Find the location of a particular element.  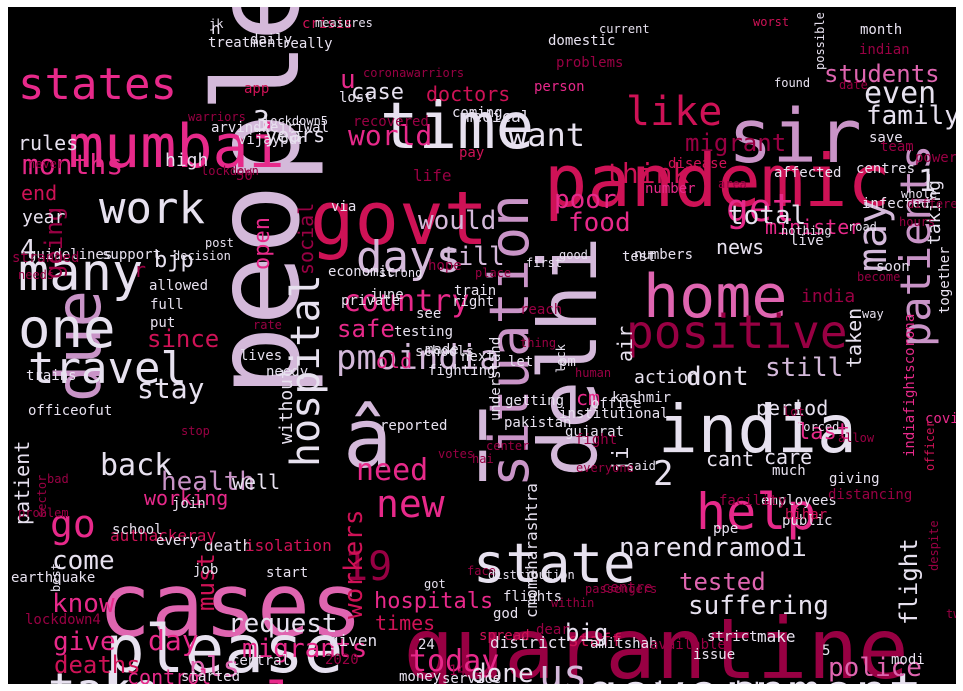

word-cm: cm is located at coordinates (588, 398).